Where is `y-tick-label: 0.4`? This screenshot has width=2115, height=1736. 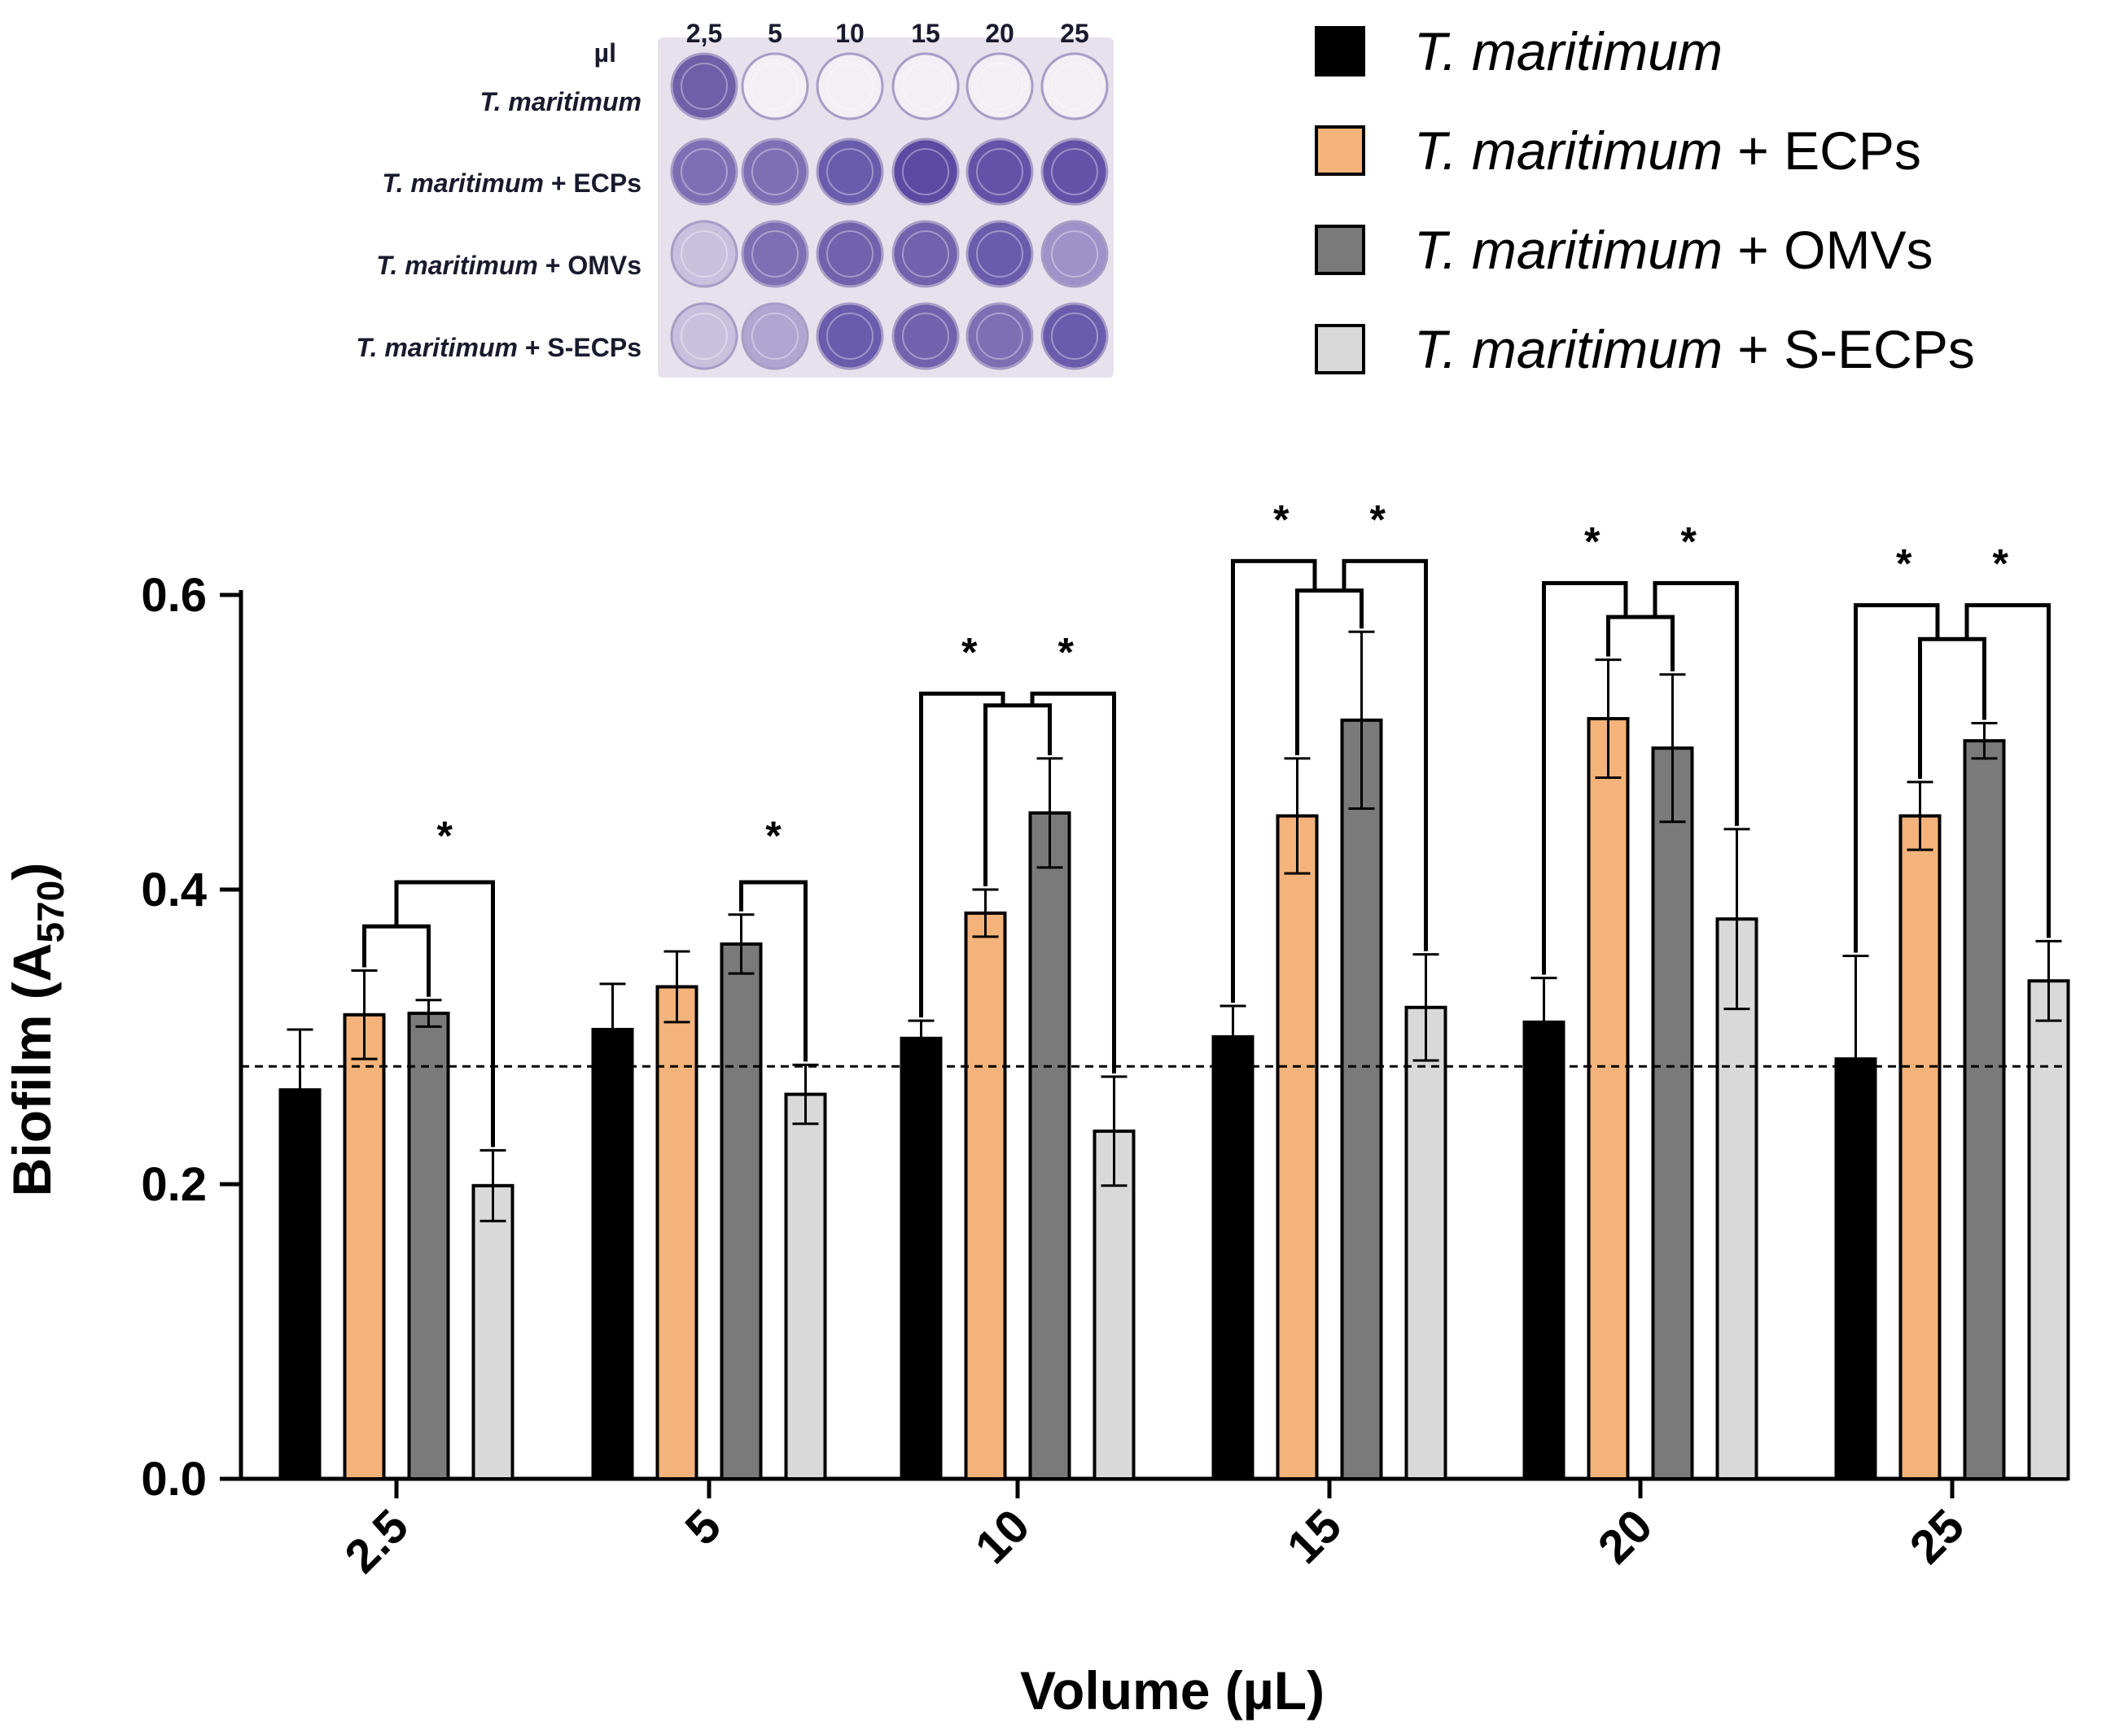
y-tick-label: 0.4 is located at coordinates (174, 890).